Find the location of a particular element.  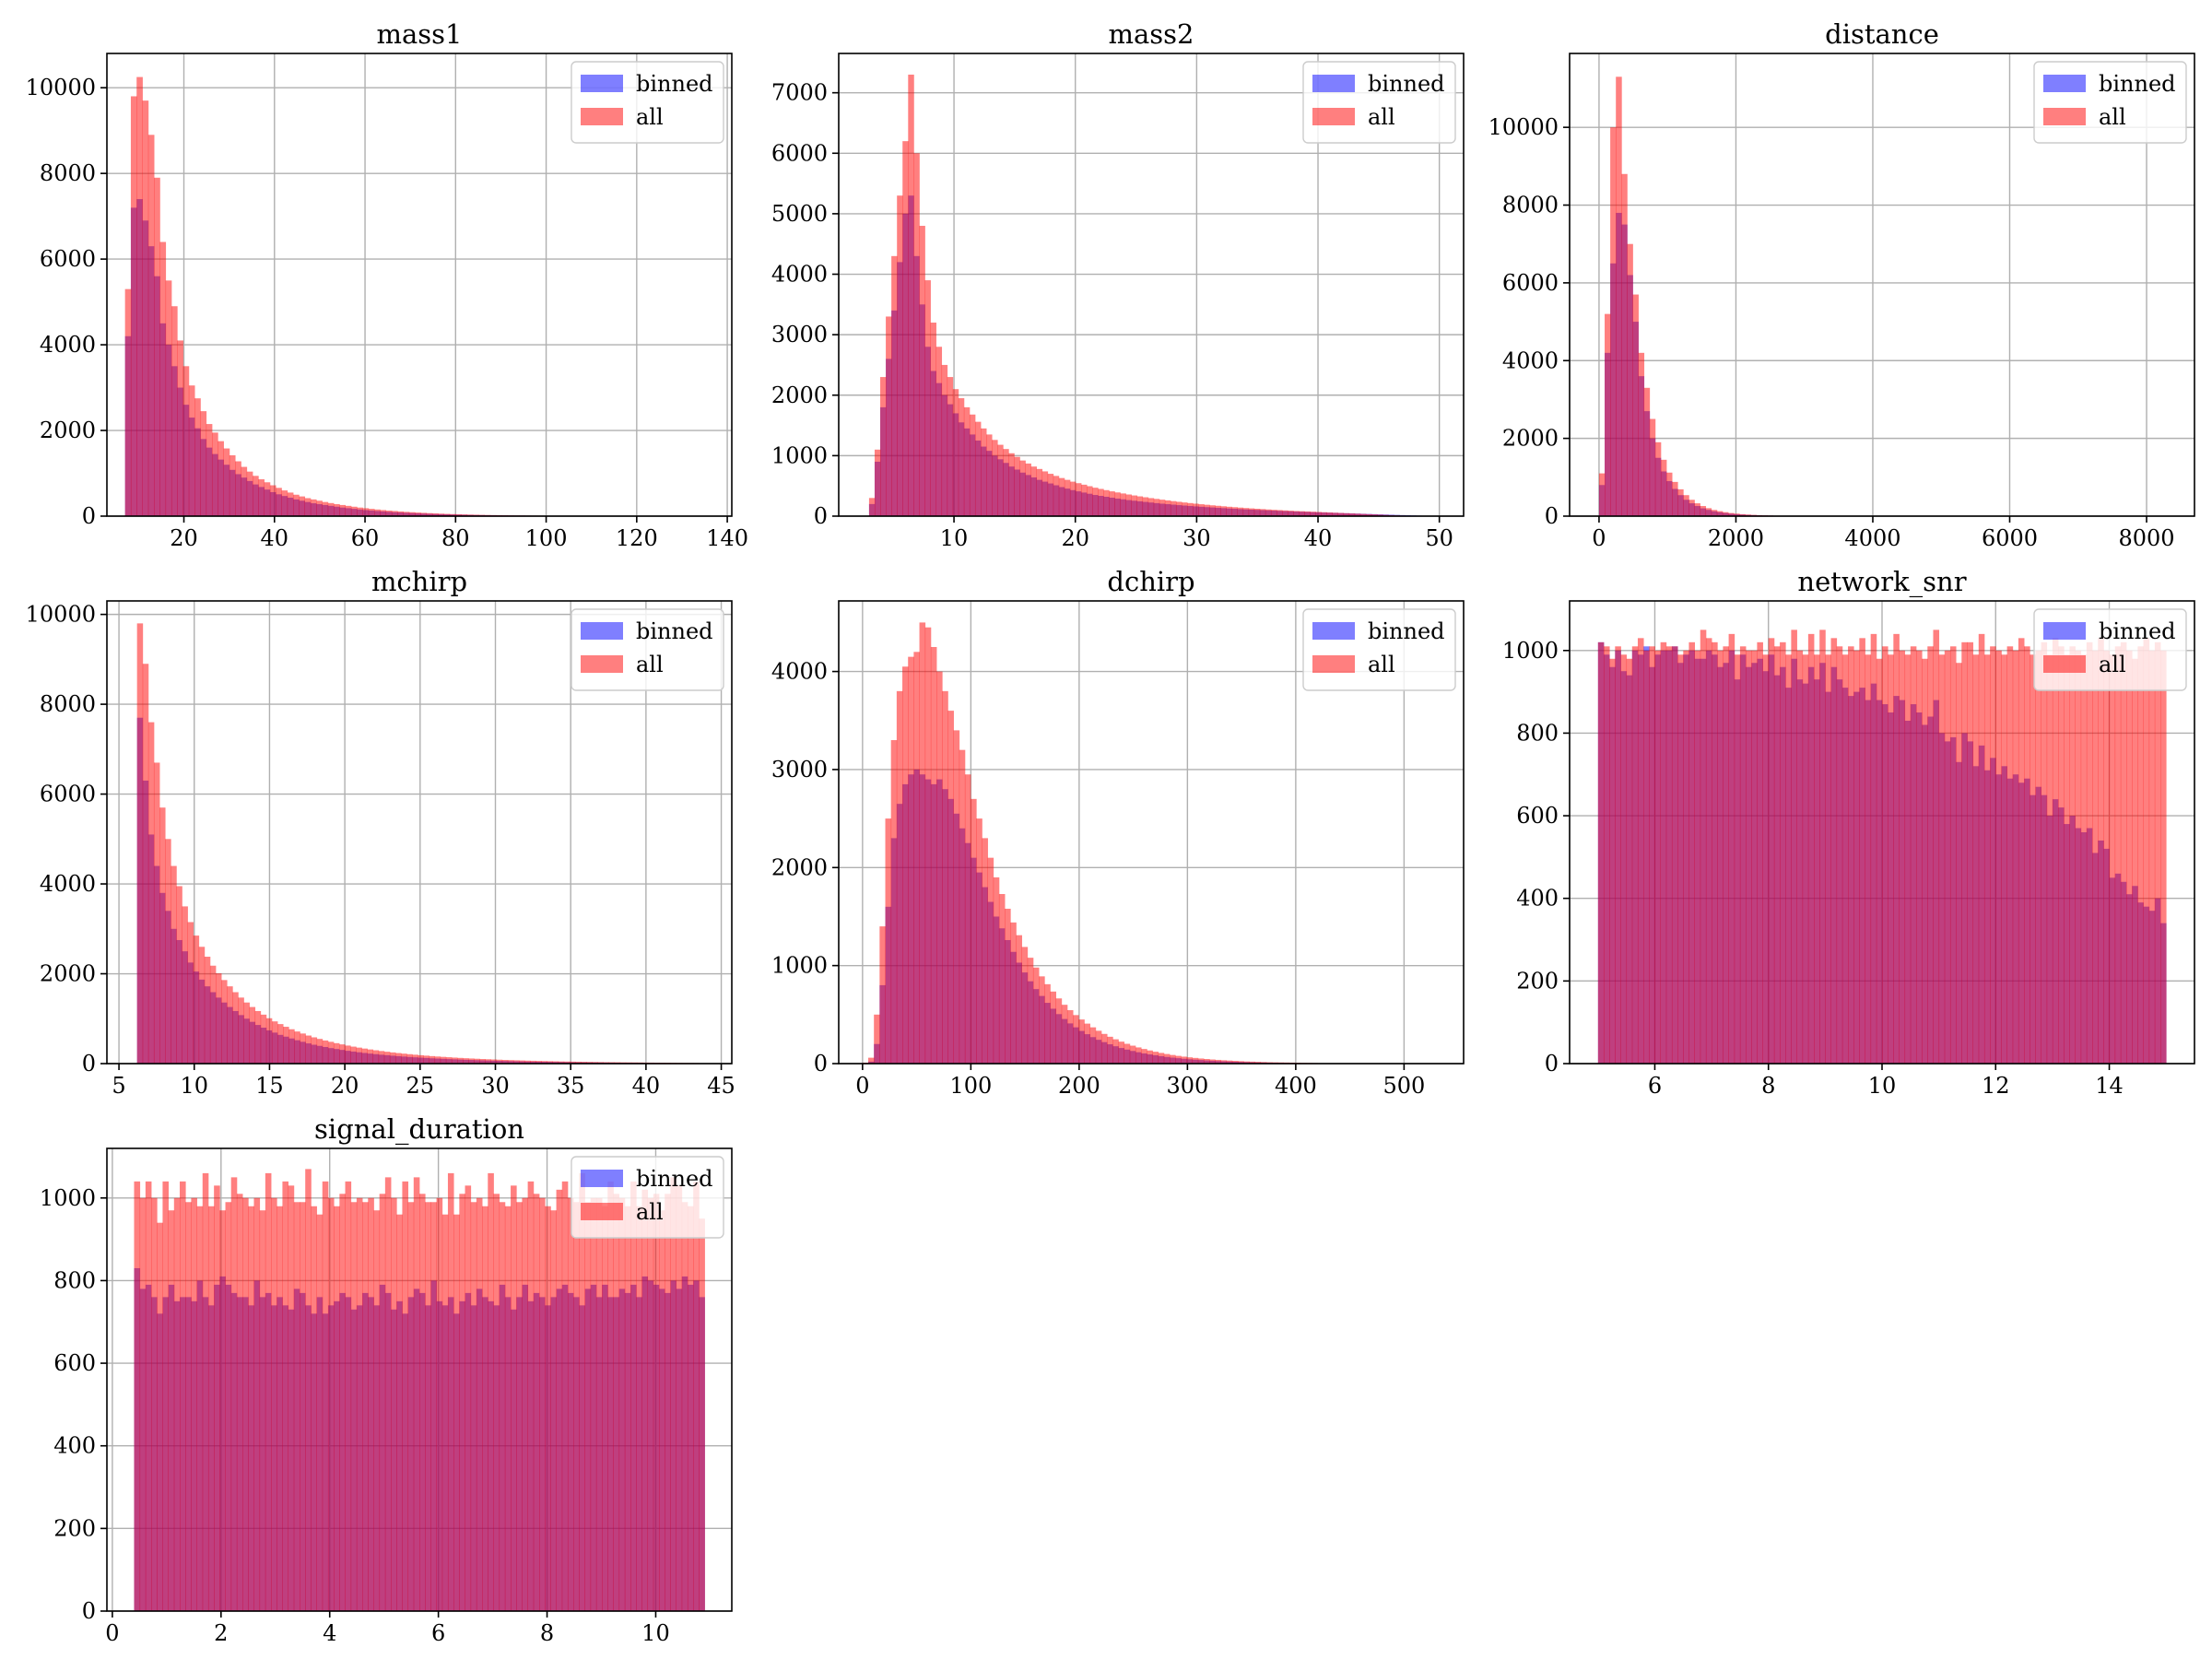

y-tick-label: 5000 is located at coordinates (799, 214).